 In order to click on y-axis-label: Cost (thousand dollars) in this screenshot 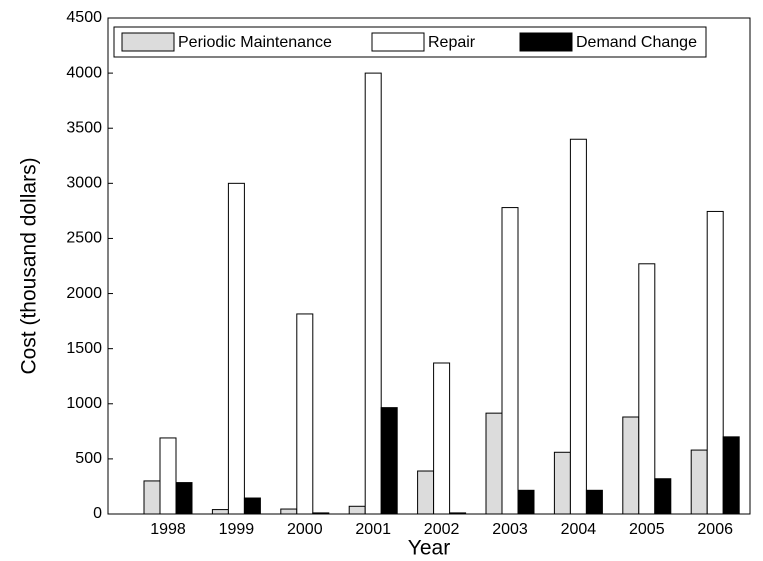, I will do `click(29, 265)`.